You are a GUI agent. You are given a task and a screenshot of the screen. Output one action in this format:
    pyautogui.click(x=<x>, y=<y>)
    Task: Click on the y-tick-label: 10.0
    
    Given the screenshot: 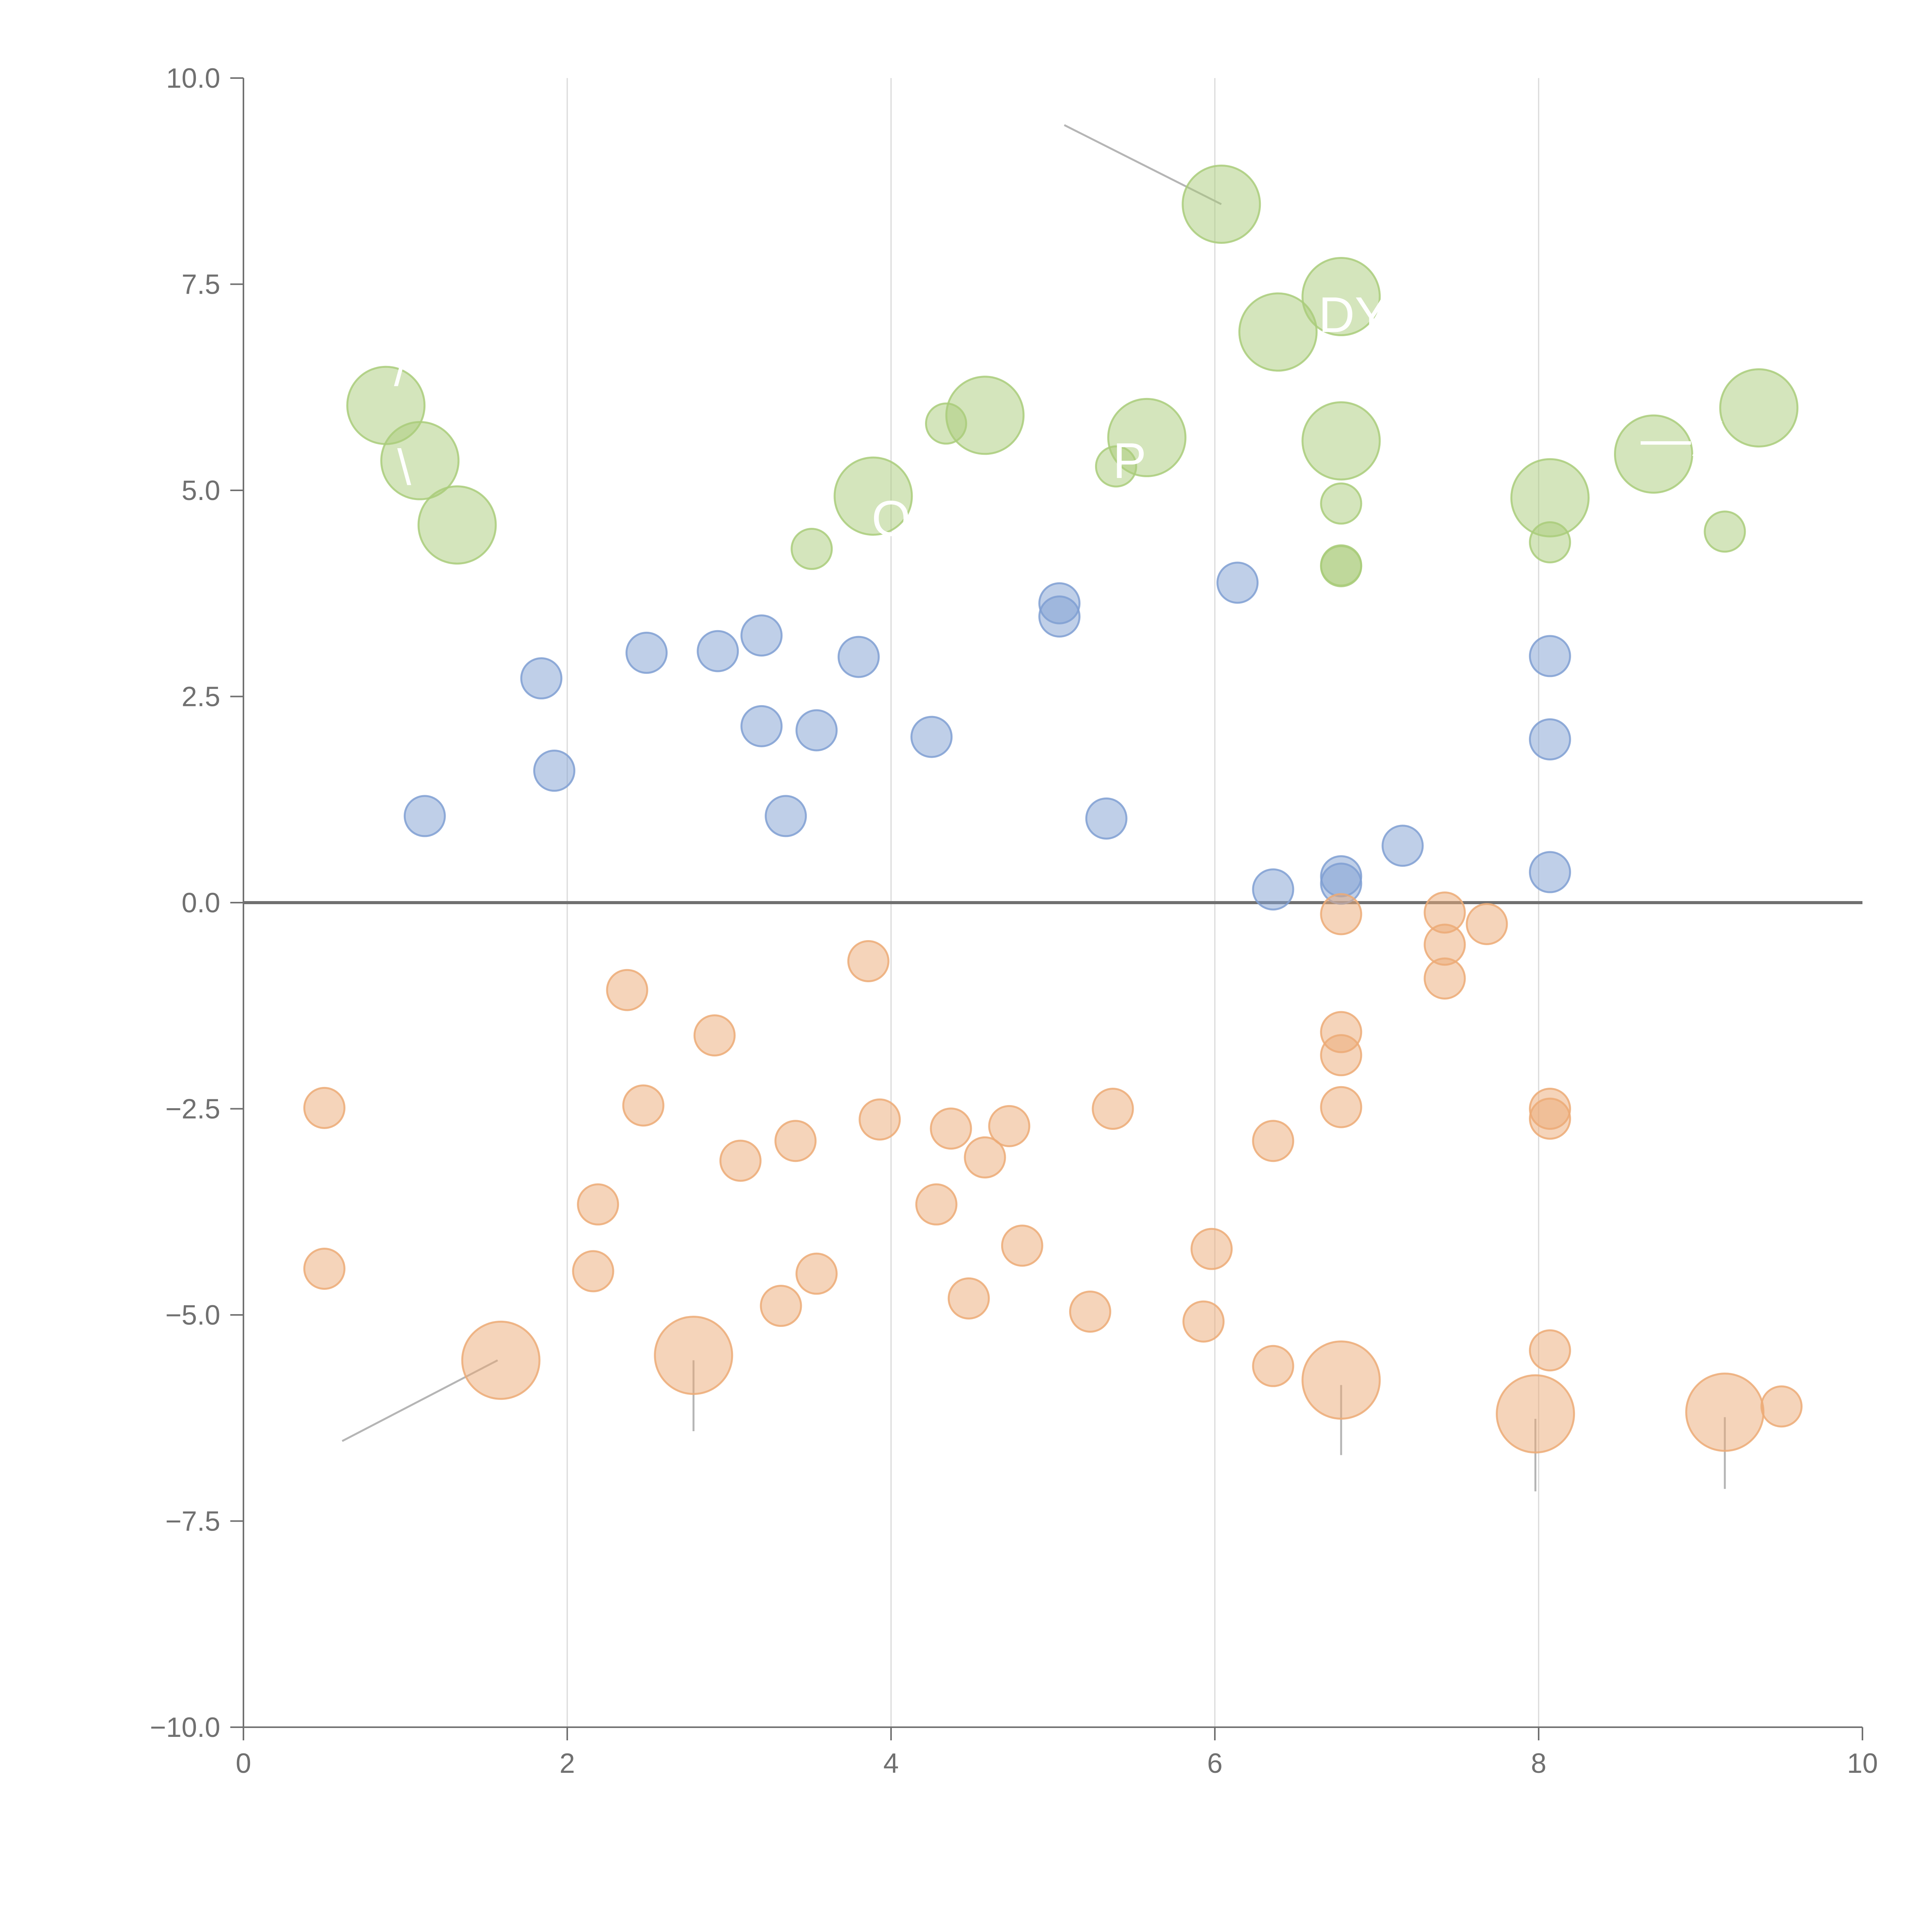 What is the action you would take?
    pyautogui.click(x=193, y=78)
    